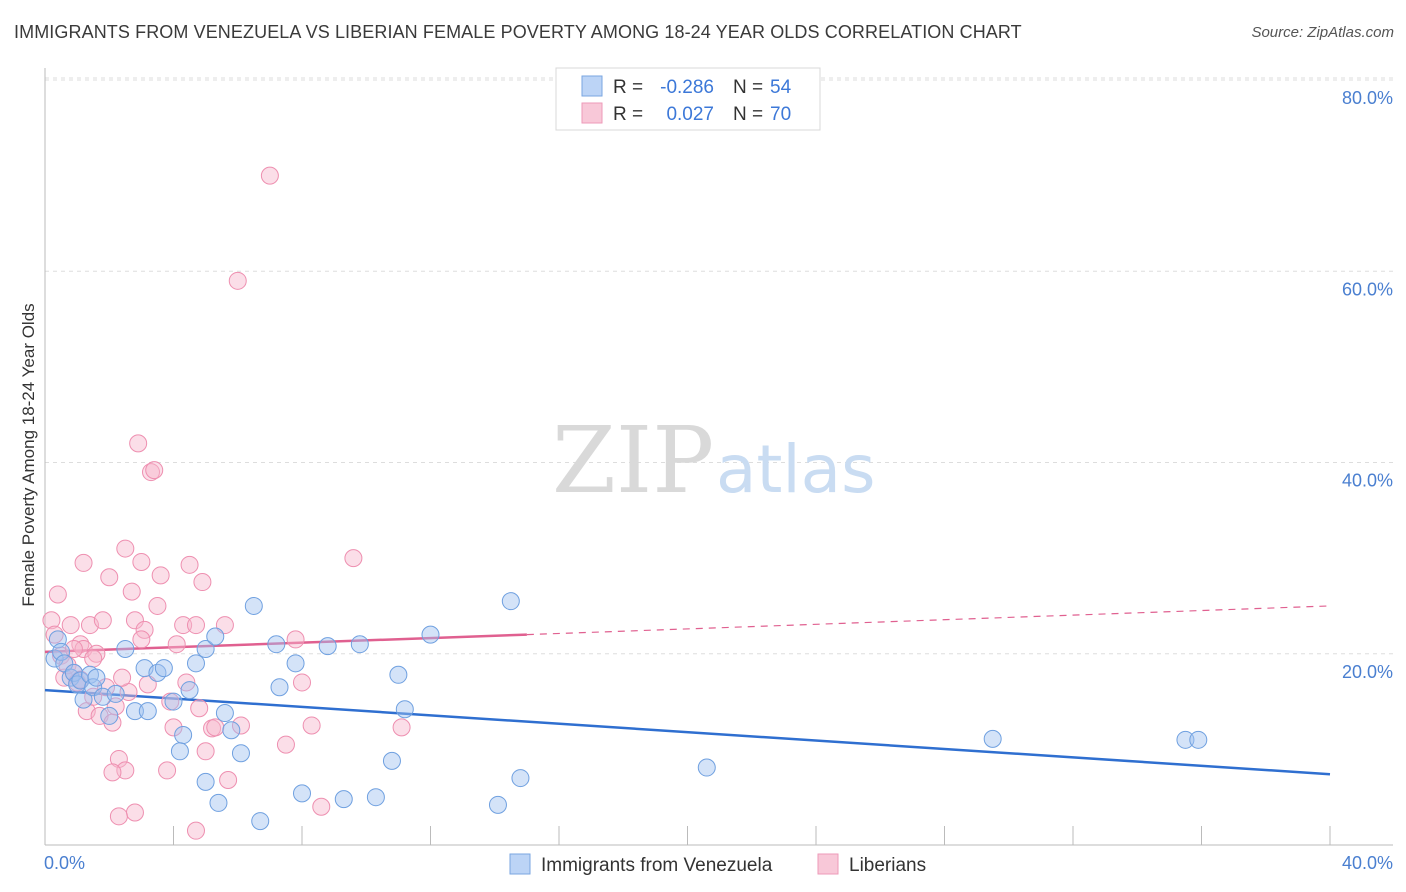  I want to click on x-tick-label-right: 40.0%, so click(1367, 863).